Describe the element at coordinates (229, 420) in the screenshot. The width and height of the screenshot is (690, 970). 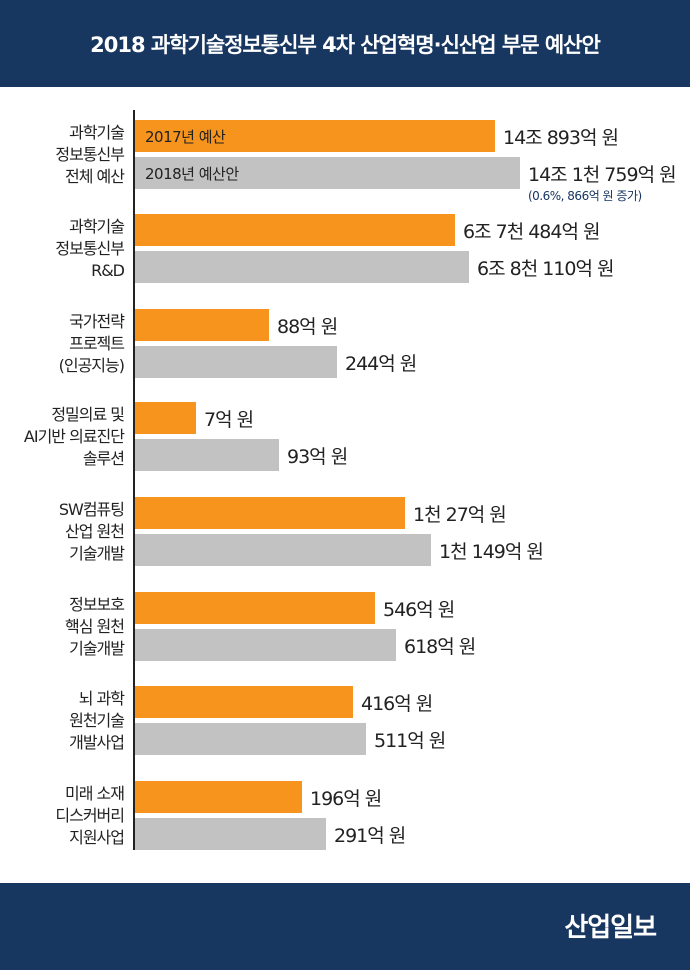
I see `value-label-2017: 7억 원` at that location.